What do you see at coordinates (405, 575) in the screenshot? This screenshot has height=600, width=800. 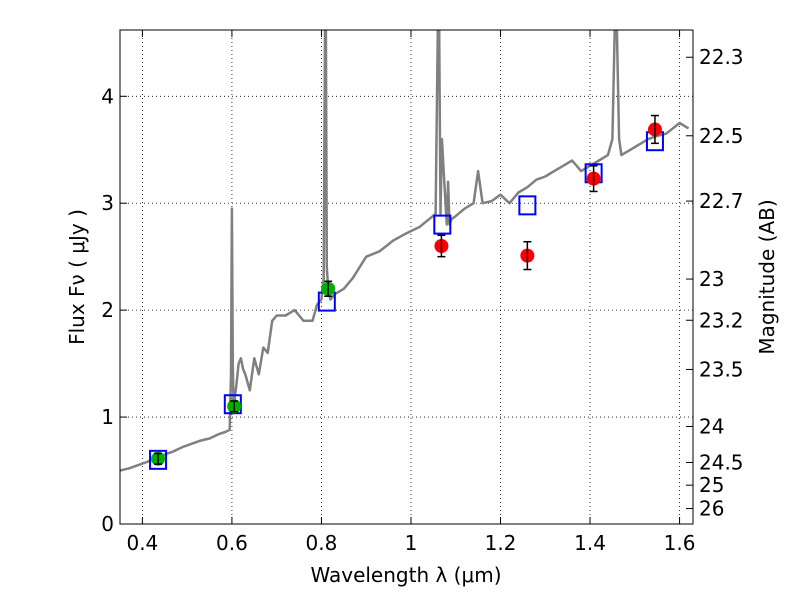 I see `x-axis-label: Wavelength λ (μm)` at bounding box center [405, 575].